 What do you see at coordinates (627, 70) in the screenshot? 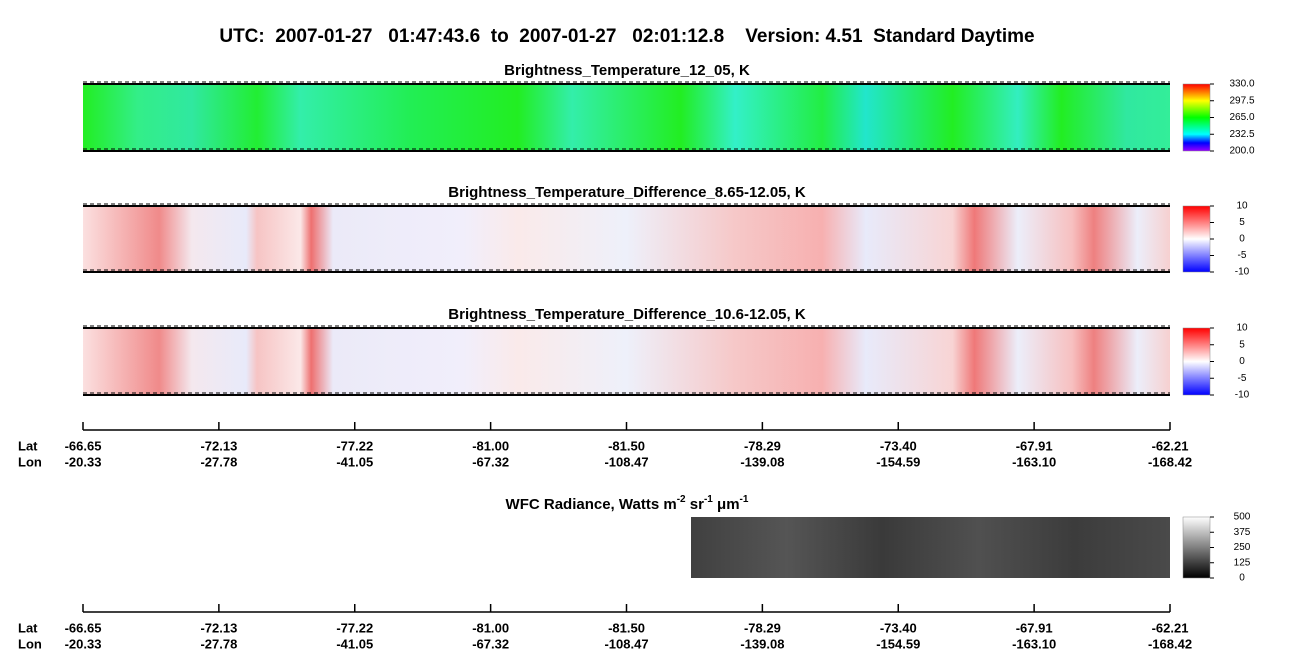
I see `panel-title: Brightness_Temperature_12_05, K` at bounding box center [627, 70].